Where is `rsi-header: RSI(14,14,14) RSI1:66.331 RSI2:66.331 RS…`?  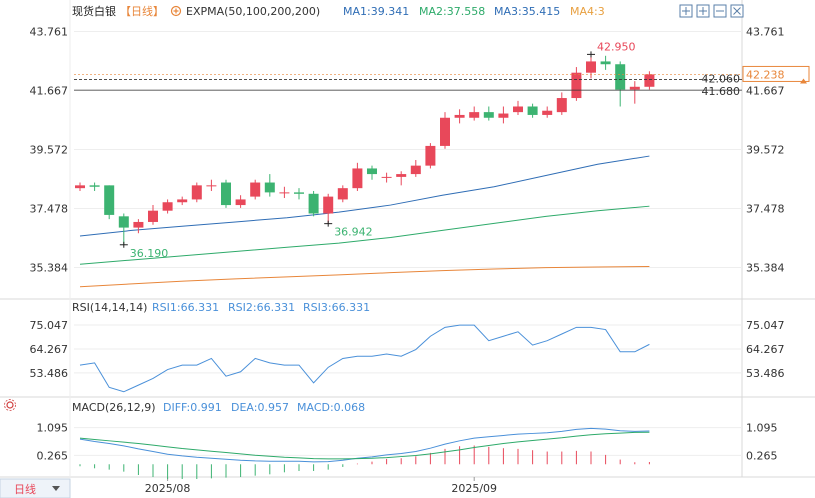 rsi-header: RSI(14,14,14) RSI1:66.331 RSI2:66.331 RS… is located at coordinates (221, 307).